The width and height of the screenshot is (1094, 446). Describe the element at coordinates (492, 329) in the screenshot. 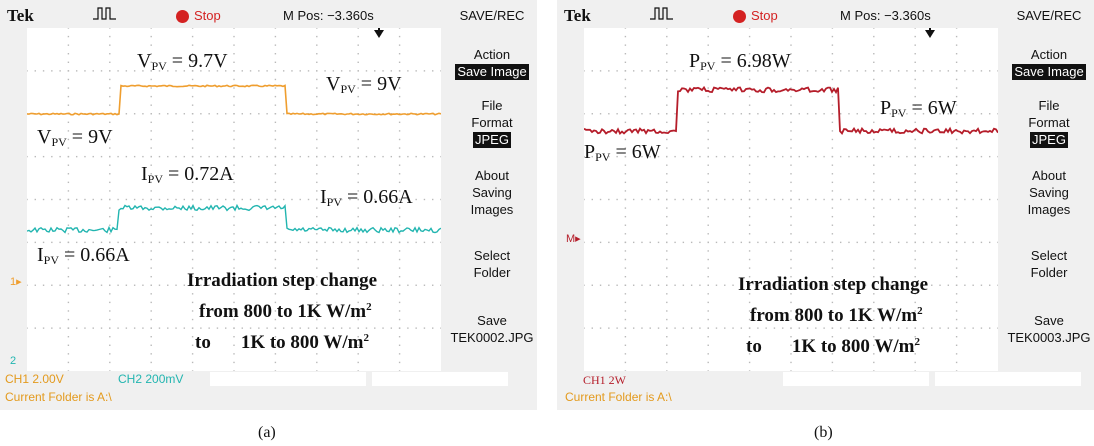

I see `save-file-button: Save TEK0002.JPG` at that location.